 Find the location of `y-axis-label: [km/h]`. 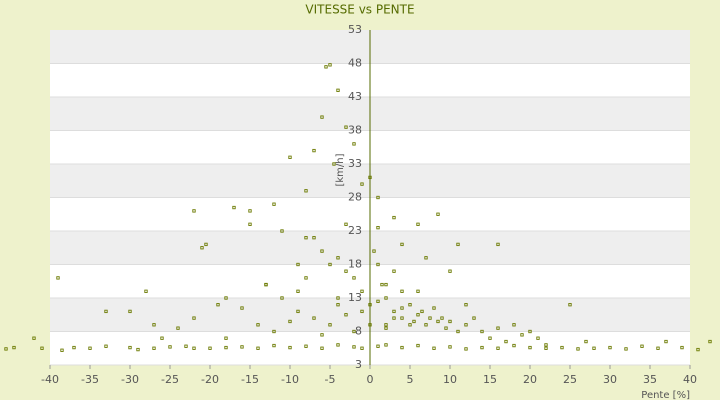

y-axis-label: [km/h] is located at coordinates (340, 169).